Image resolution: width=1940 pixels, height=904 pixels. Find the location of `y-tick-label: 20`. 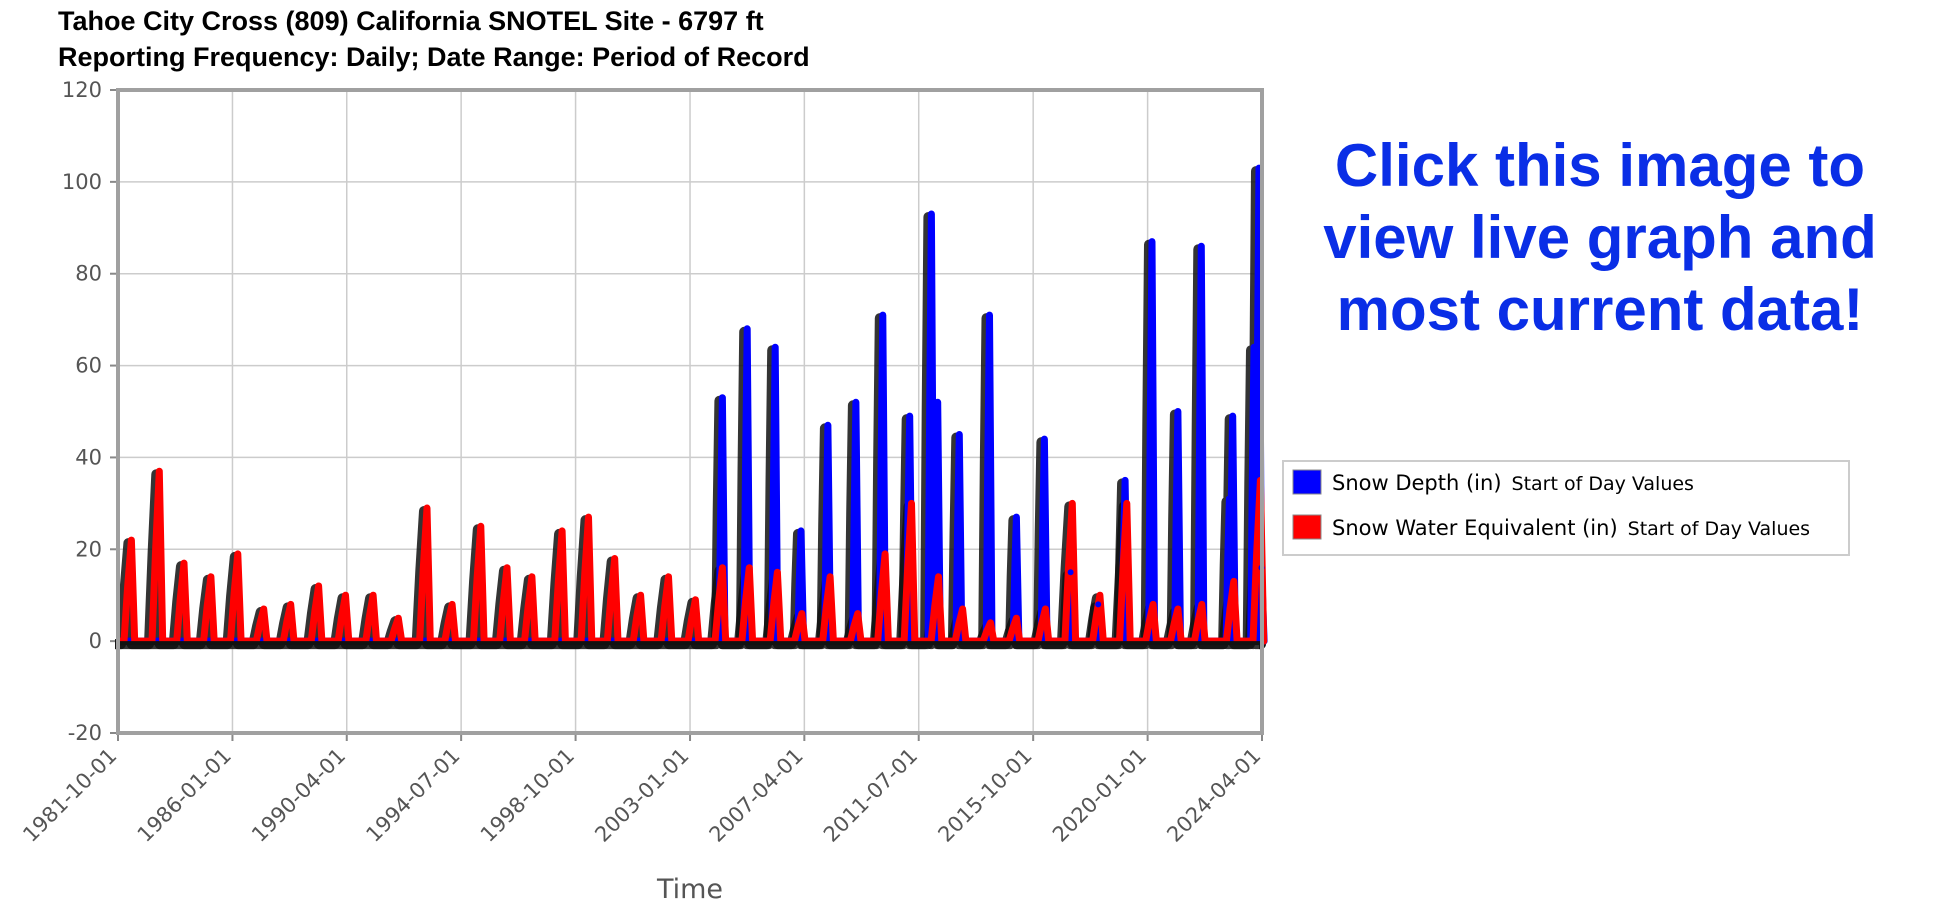

y-tick-label: 20 is located at coordinates (88, 549).